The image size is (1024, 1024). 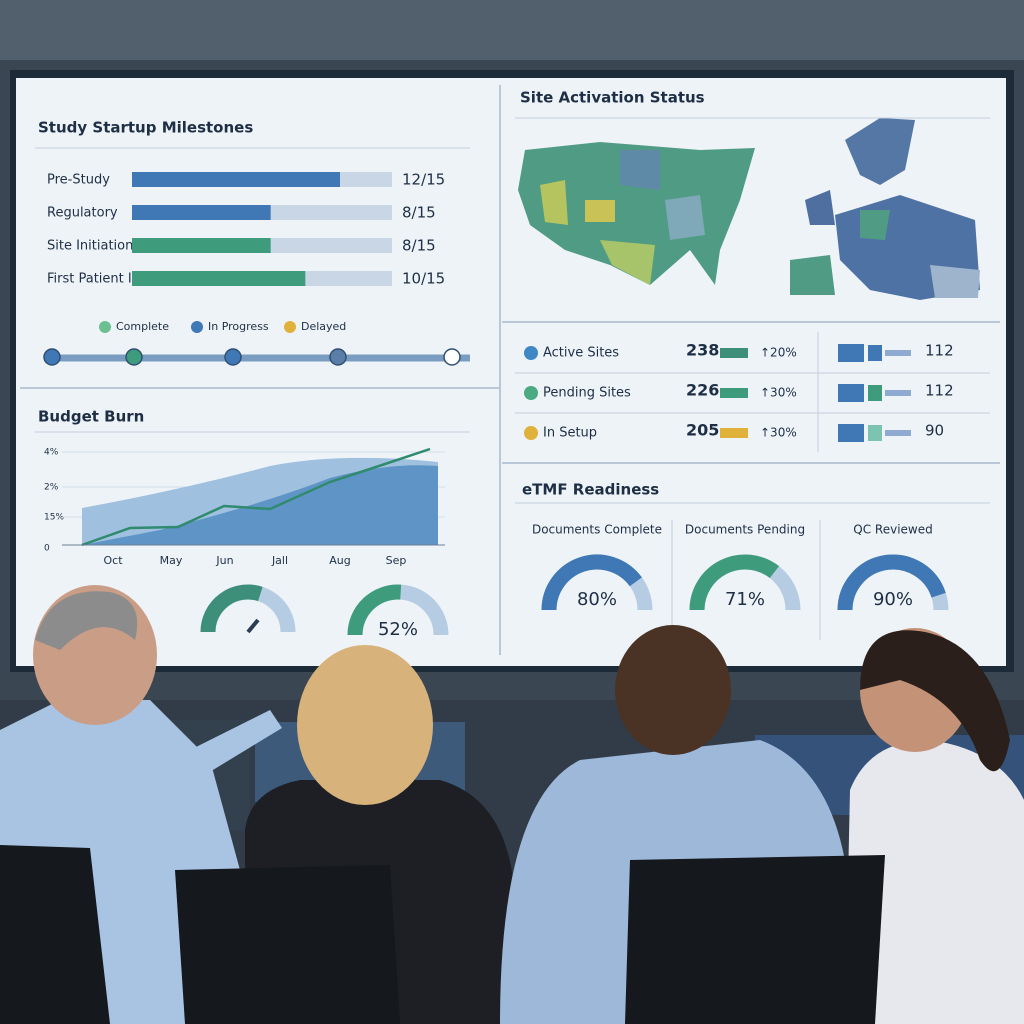 I want to click on site-count: 238, so click(x=702, y=350).